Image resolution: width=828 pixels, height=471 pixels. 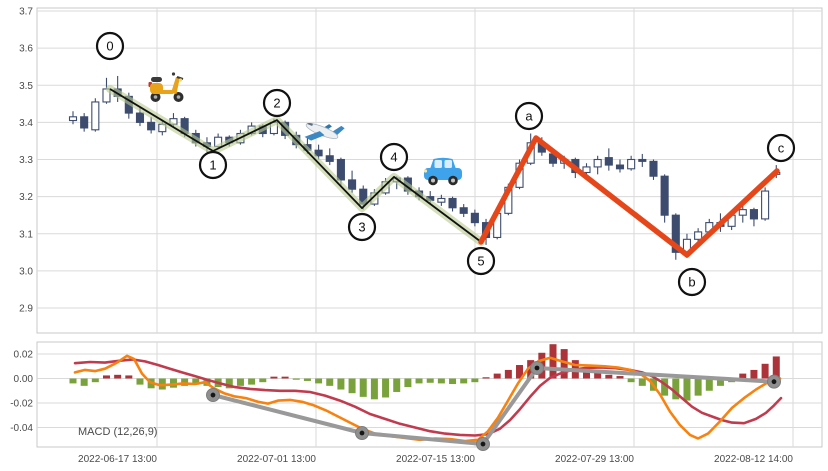 I want to click on wave-marker-circle-b, so click(x=692, y=282).